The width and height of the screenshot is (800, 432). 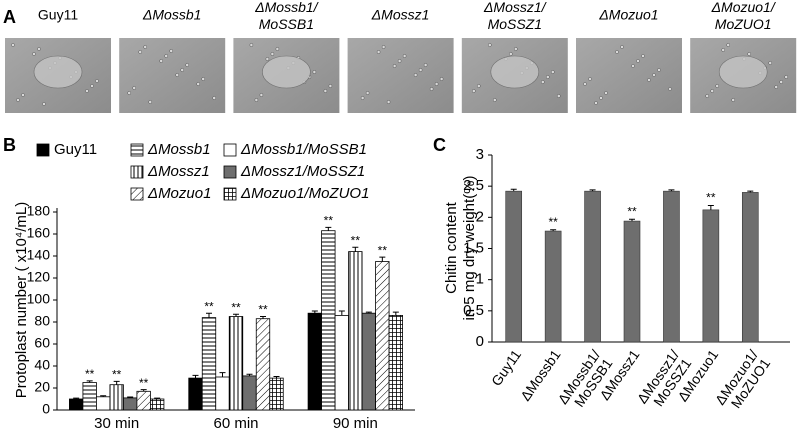 What do you see at coordinates (286, 16) in the screenshot?
I see `image-label: ΔMossb1/MoSSB1` at bounding box center [286, 16].